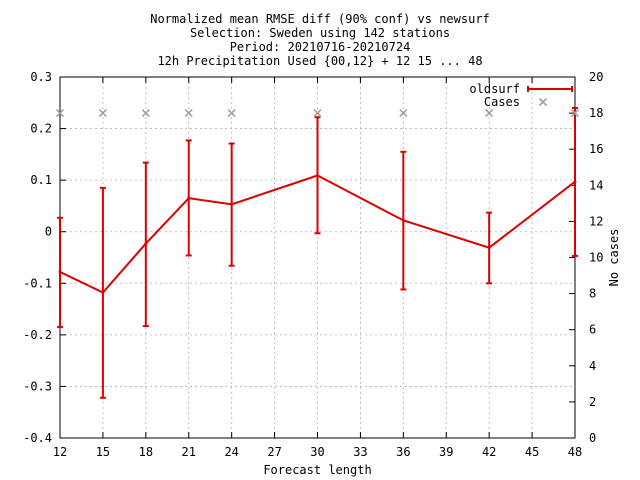 Image resolution: width=640 pixels, height=480 pixels. Describe the element at coordinates (596, 258) in the screenshot. I see `y2-tick-label: 10` at that location.